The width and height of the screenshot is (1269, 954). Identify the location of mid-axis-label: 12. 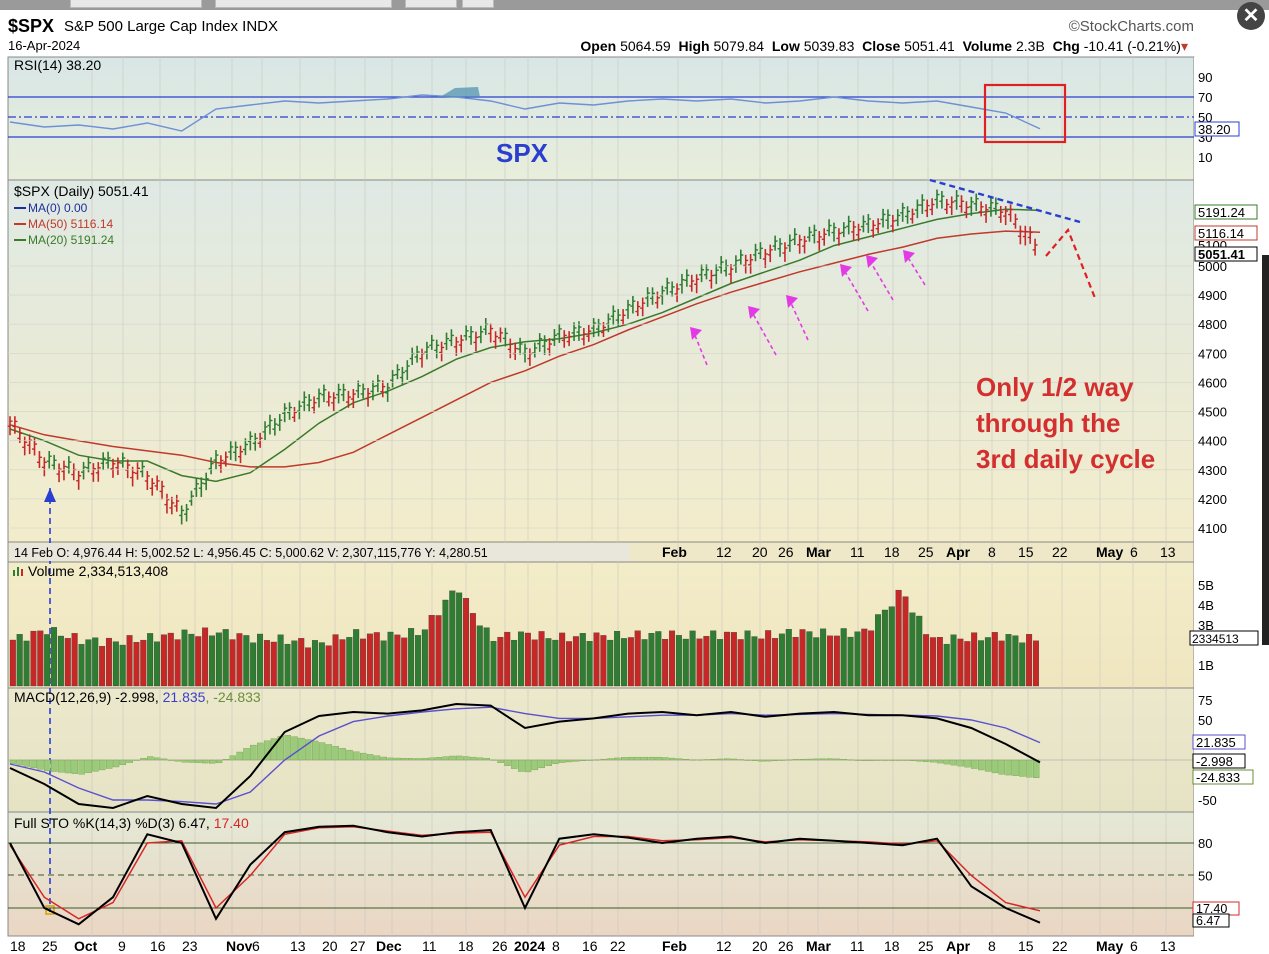
(724, 552).